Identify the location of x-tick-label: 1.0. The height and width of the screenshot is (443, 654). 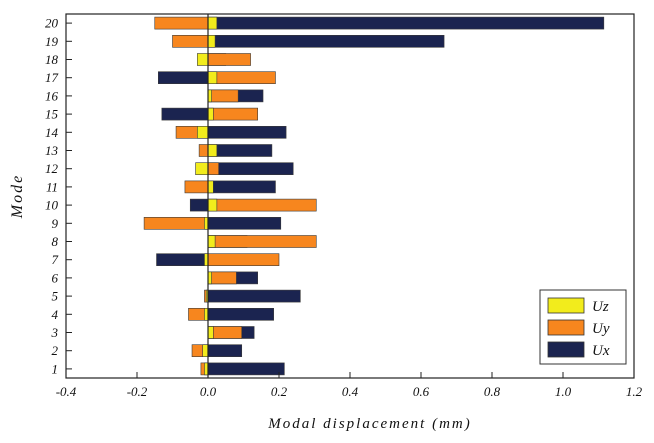
(563, 391).